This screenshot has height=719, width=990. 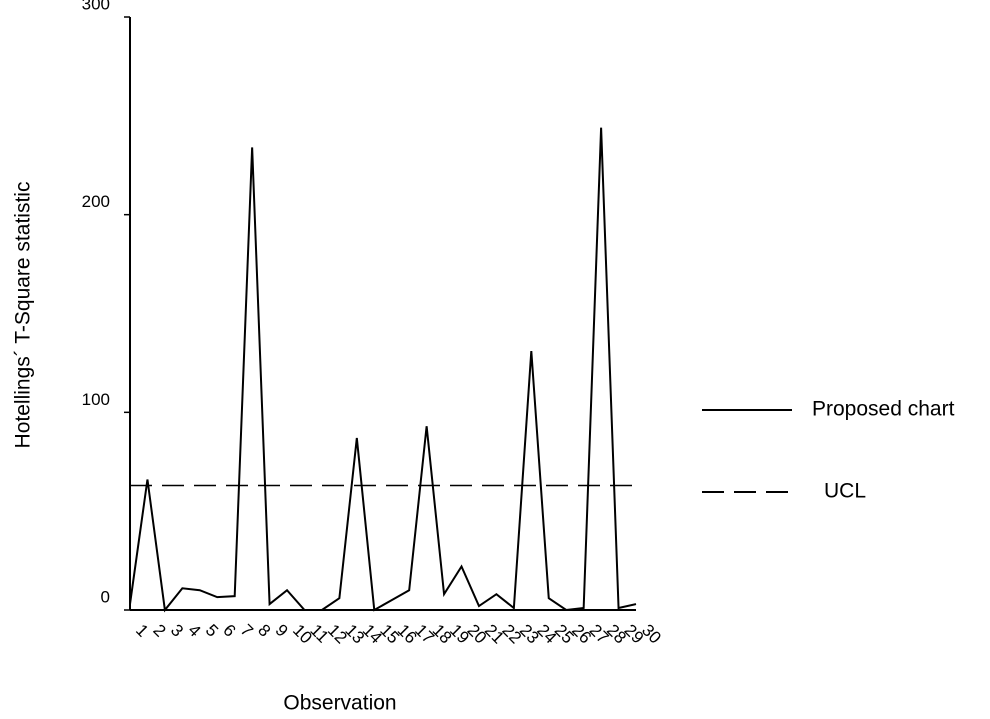 I want to click on x-tick-label: 5, so click(x=212, y=631).